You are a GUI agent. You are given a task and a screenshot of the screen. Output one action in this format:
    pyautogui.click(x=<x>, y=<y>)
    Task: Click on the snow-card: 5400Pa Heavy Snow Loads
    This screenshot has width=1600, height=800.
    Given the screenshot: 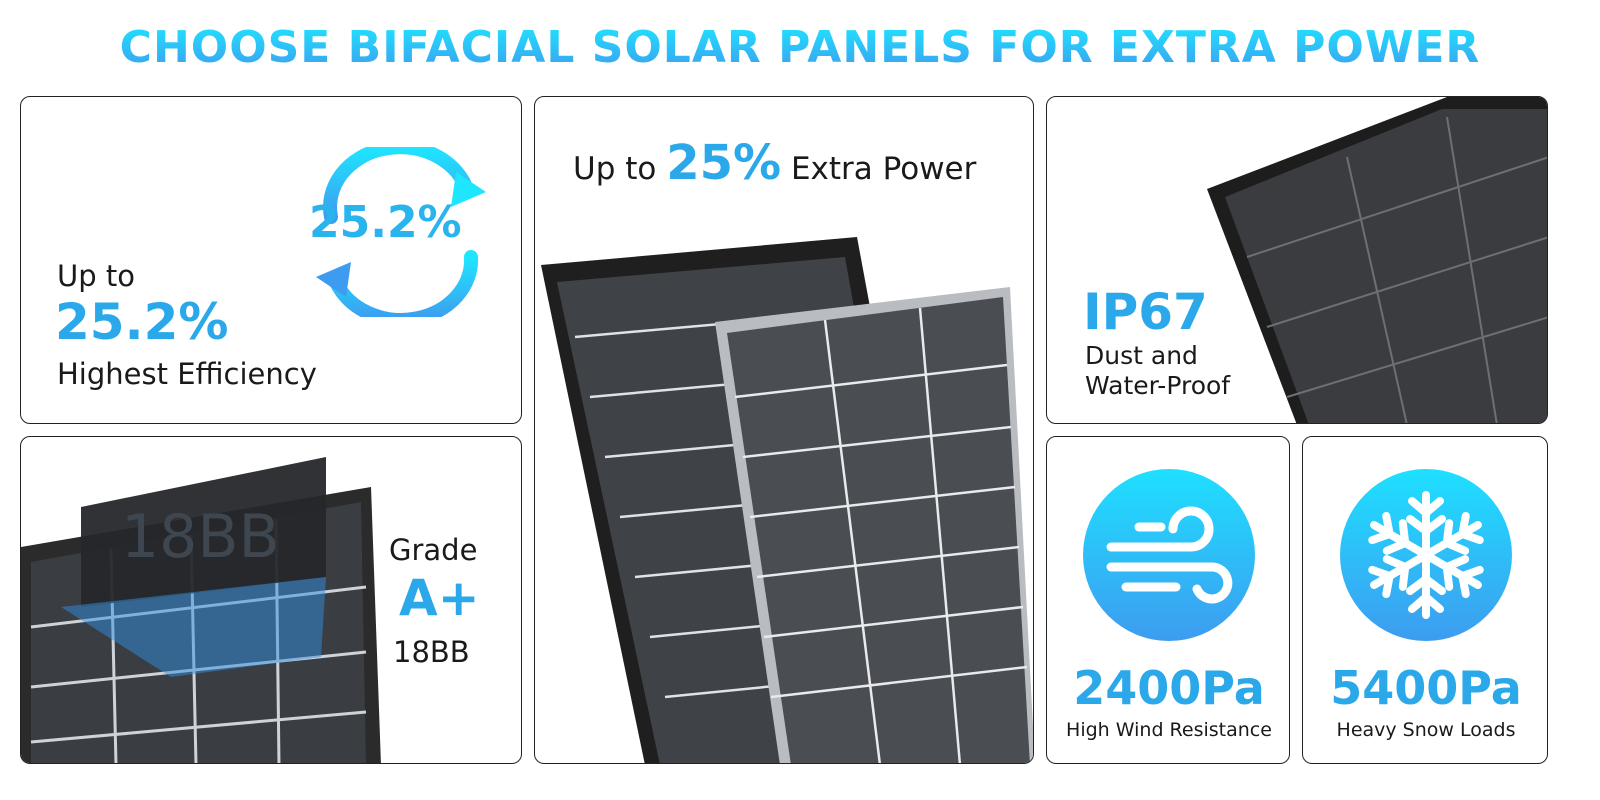 What is the action you would take?
    pyautogui.click(x=1425, y=600)
    